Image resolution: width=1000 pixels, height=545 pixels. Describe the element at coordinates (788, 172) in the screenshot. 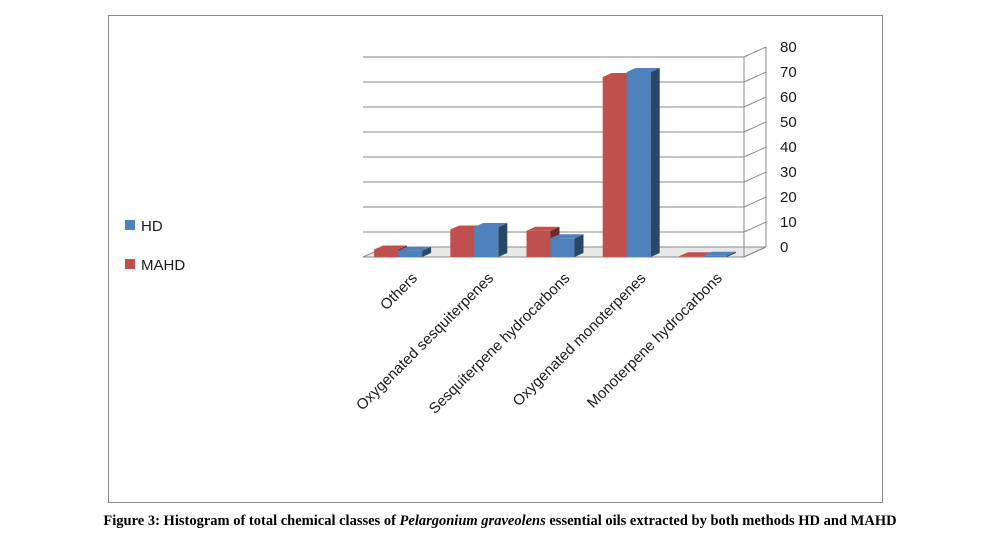

I see `y-tick-label: 30` at that location.